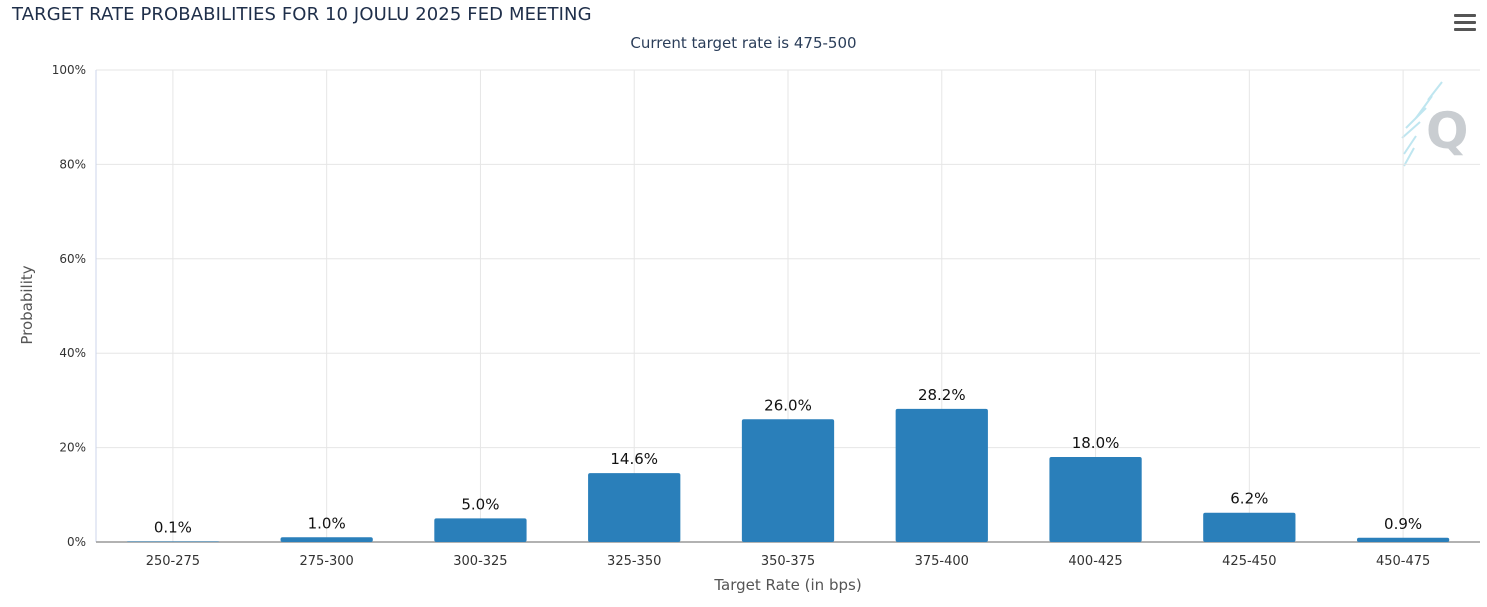  Describe the element at coordinates (72, 164) in the screenshot. I see `y-tick-label: 80%` at that location.